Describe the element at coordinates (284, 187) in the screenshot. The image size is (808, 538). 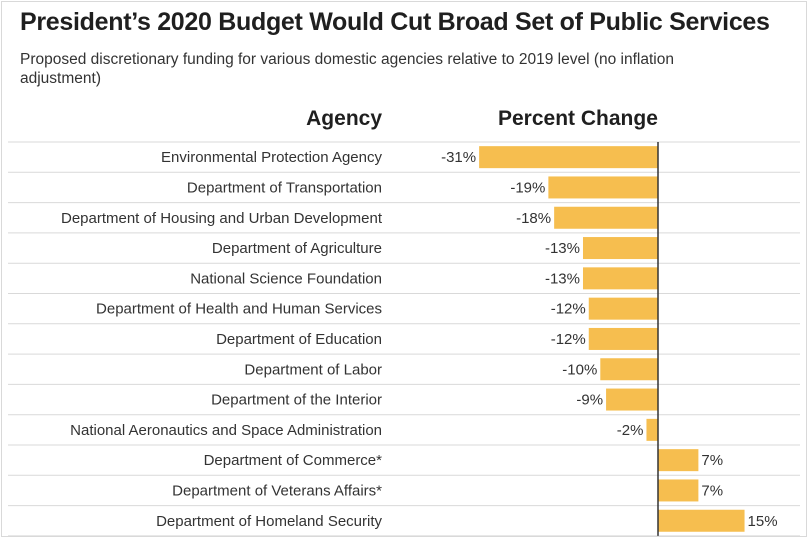
I see `agency-label: Department of Transportation` at that location.